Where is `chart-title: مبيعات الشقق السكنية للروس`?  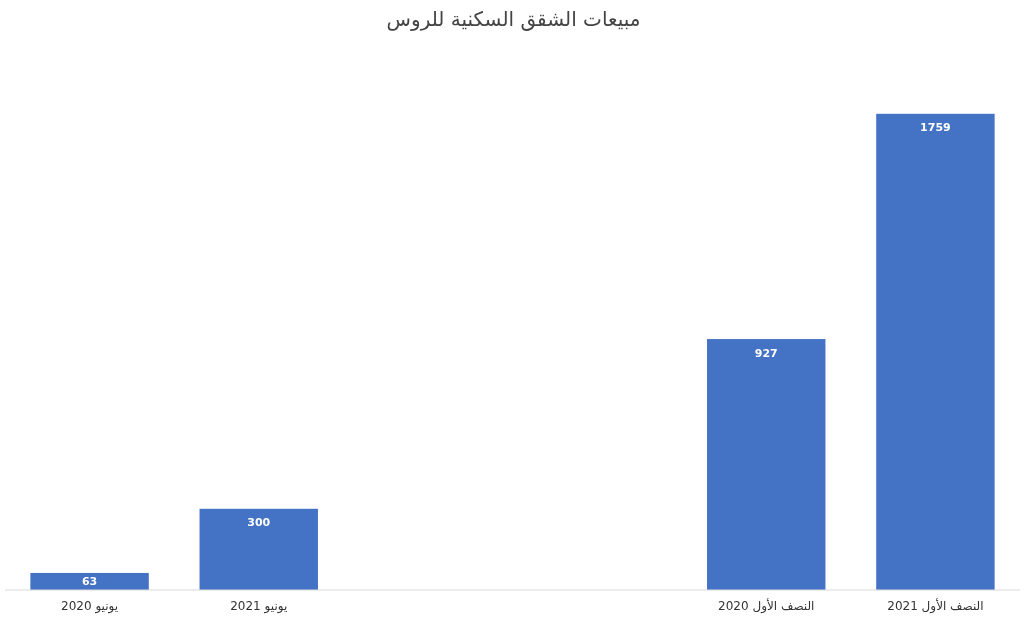
chart-title: مبيعات الشقق السكنية للروس is located at coordinates (513, 19).